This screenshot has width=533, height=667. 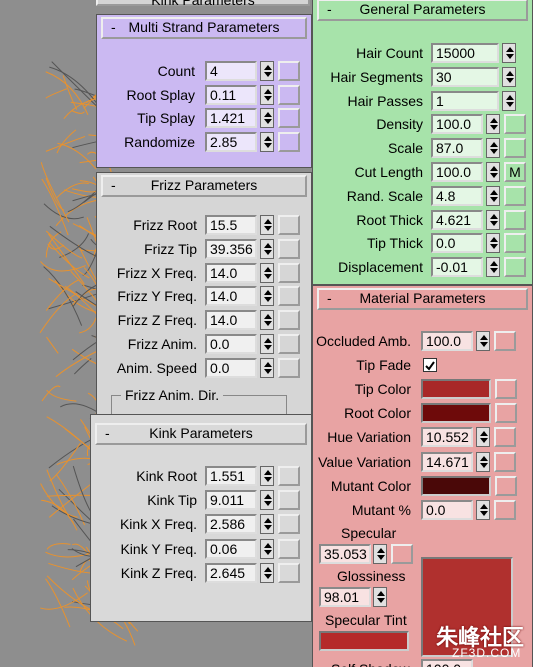 I want to click on value-field: 4.8, so click(x=457, y=195).